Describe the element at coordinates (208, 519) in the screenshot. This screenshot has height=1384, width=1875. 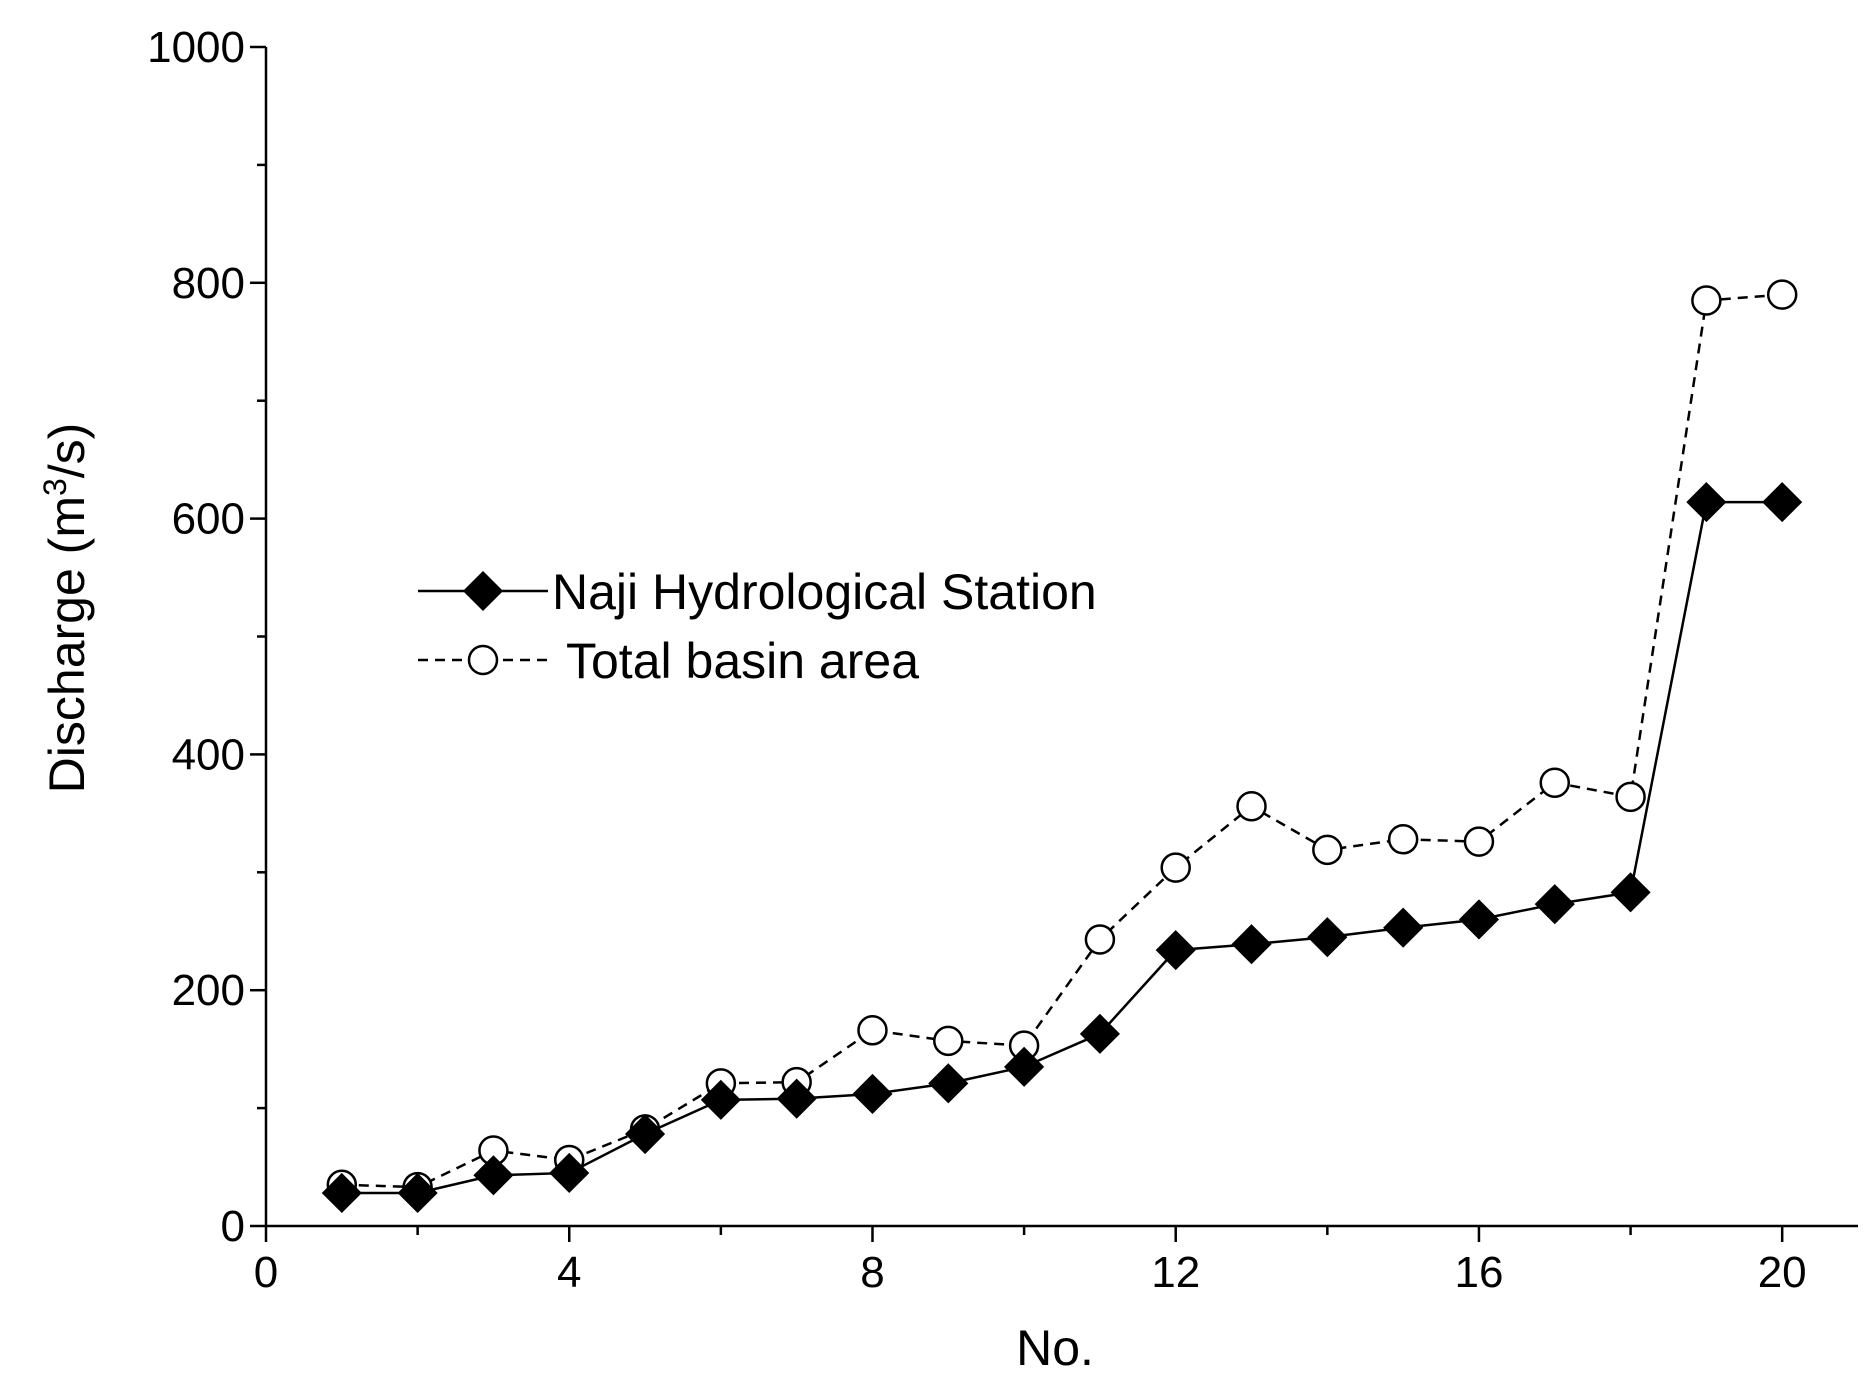
I see `y-tick-label: 600` at that location.